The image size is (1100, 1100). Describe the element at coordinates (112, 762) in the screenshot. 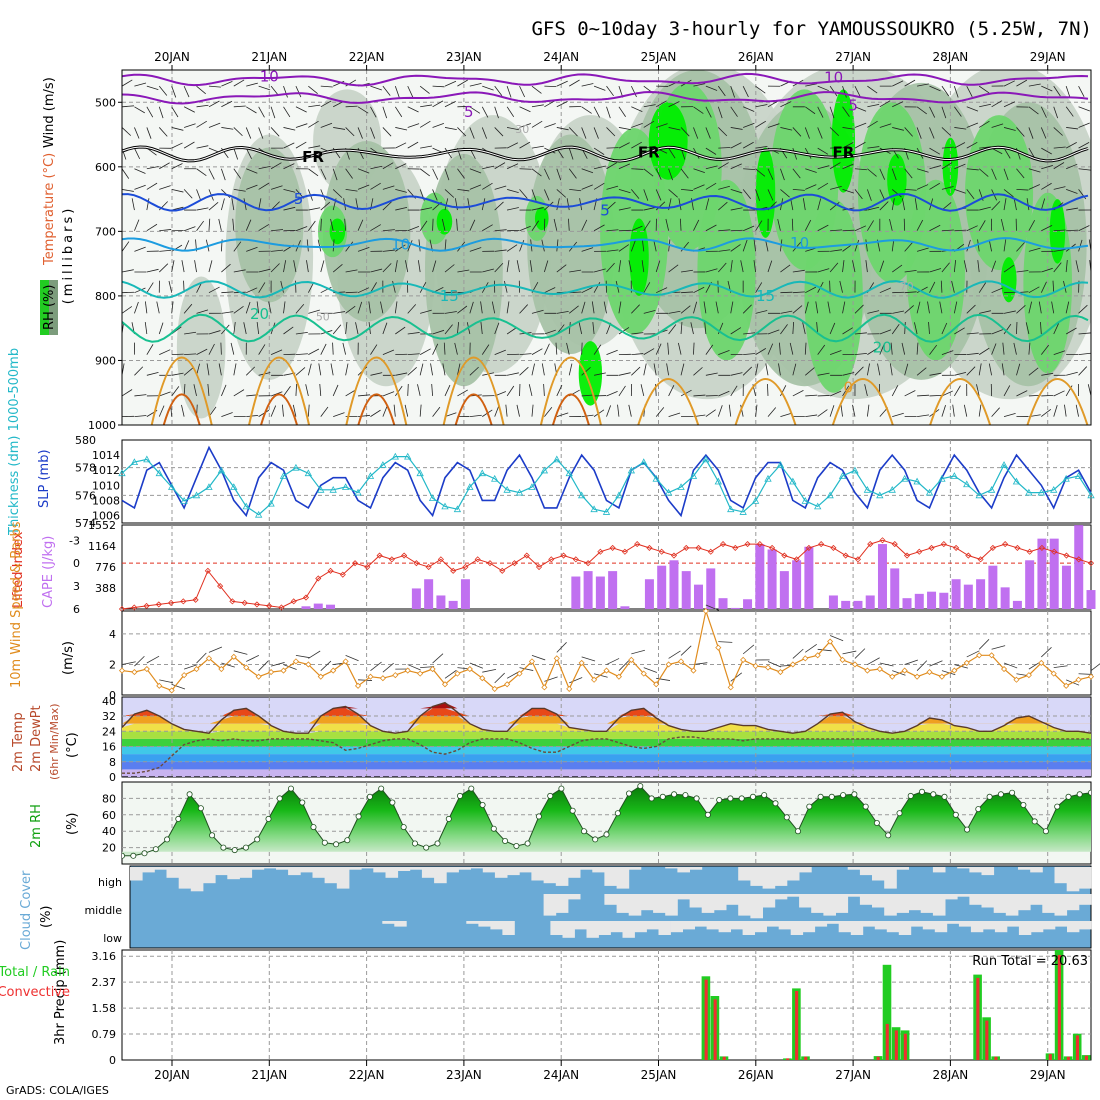

I see `temp-tick-label: 8` at that location.